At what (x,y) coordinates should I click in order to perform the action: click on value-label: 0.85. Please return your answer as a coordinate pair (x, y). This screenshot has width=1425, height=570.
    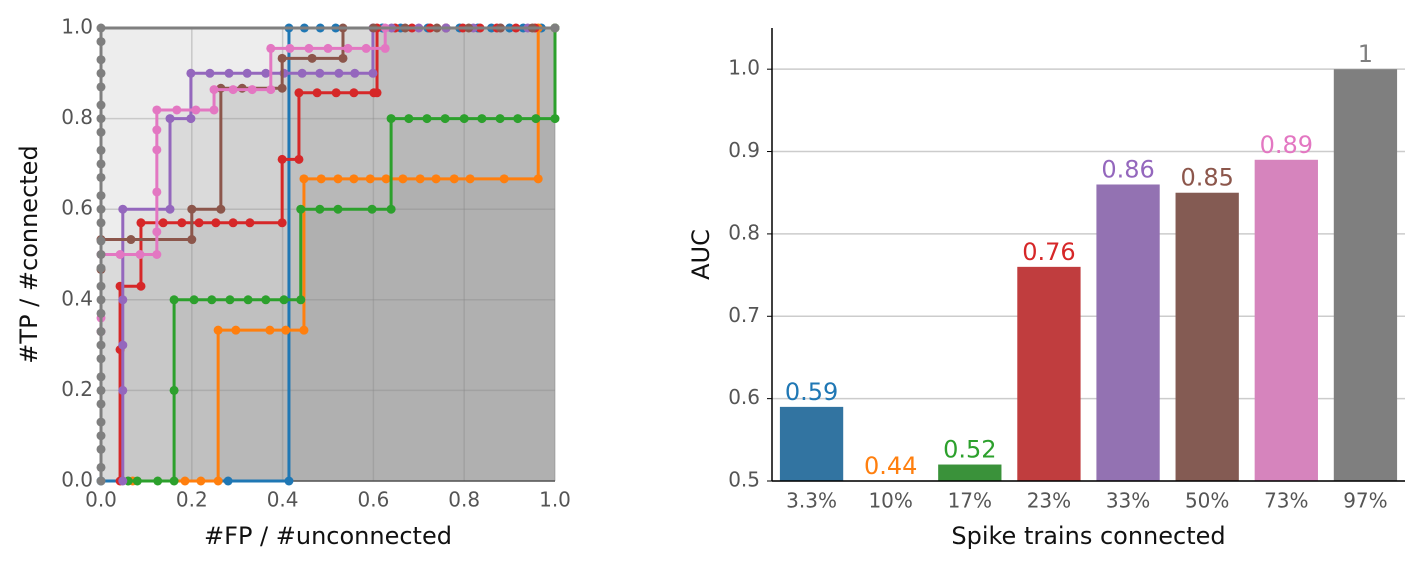
    Looking at the image, I should click on (1206, 178).